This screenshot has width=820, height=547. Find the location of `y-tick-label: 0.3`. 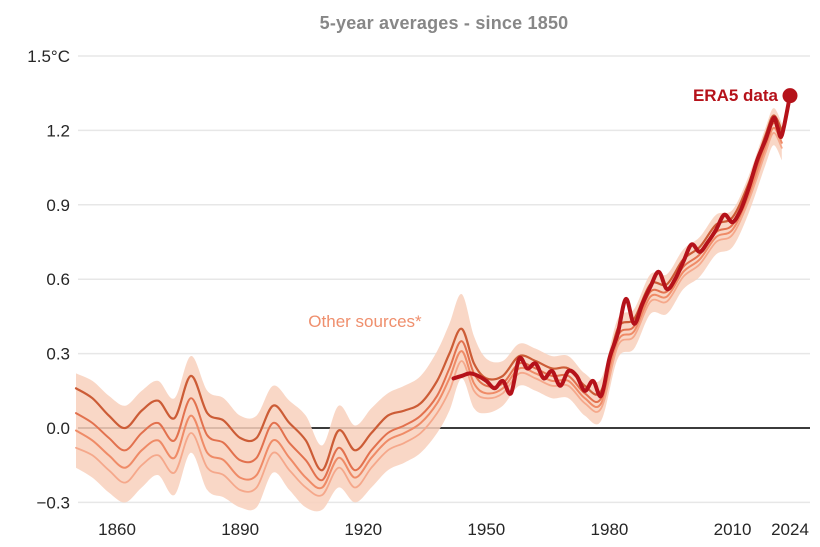

y-tick-label: 0.3 is located at coordinates (58, 354).